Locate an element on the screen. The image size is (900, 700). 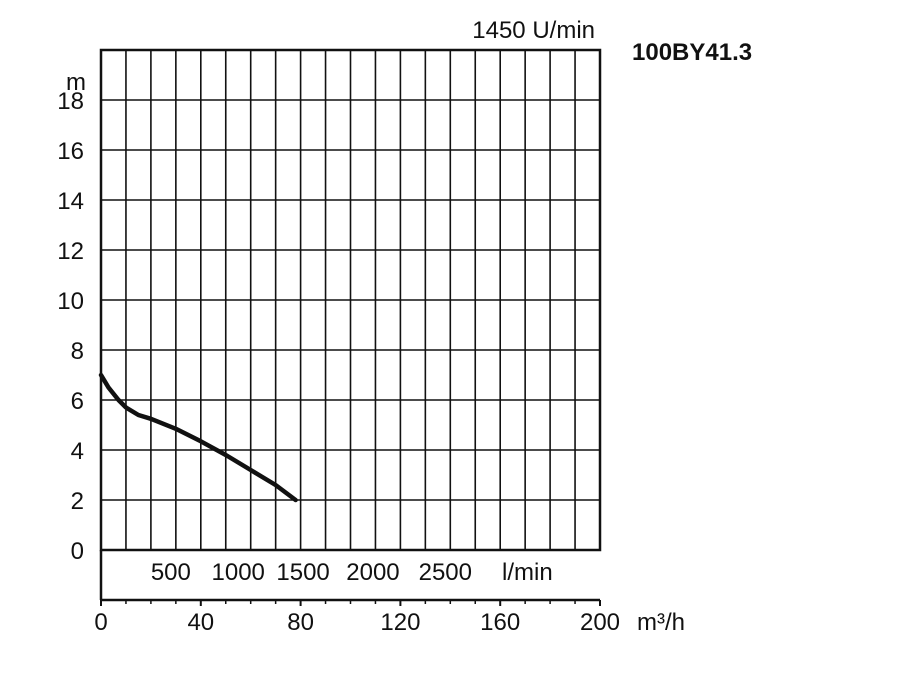
y-tick-label: 16 is located at coordinates (70, 151).